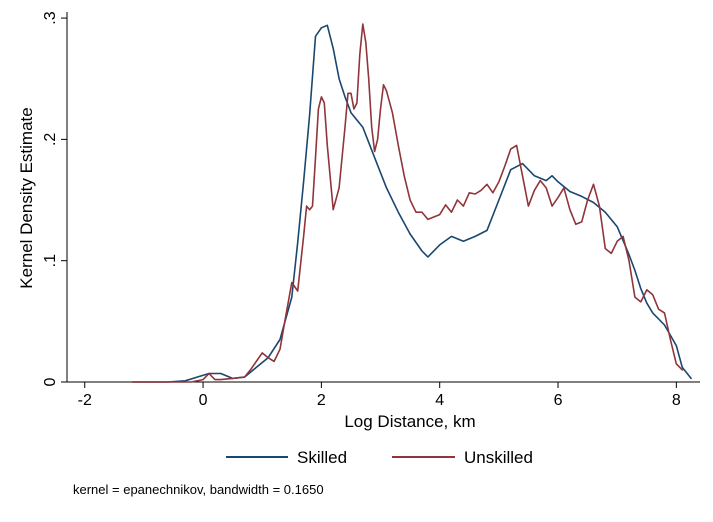  Describe the element at coordinates (322, 457) in the screenshot. I see `legend-label-skilled: Skilled` at that location.